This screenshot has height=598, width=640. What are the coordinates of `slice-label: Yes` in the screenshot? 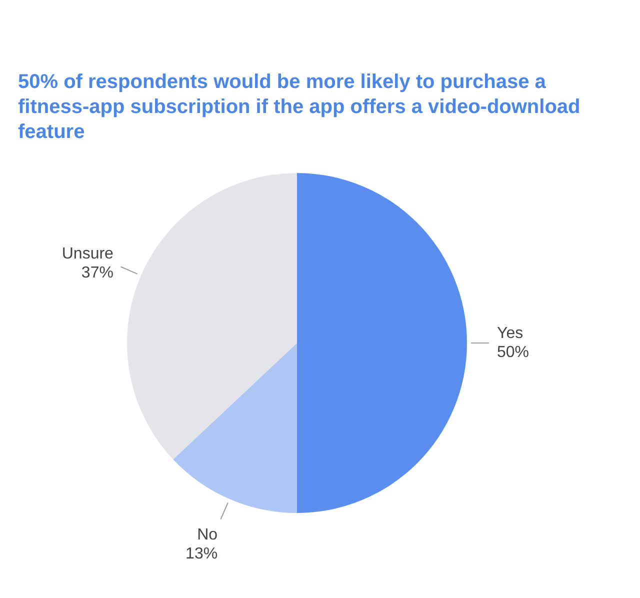 It's located at (510, 333).